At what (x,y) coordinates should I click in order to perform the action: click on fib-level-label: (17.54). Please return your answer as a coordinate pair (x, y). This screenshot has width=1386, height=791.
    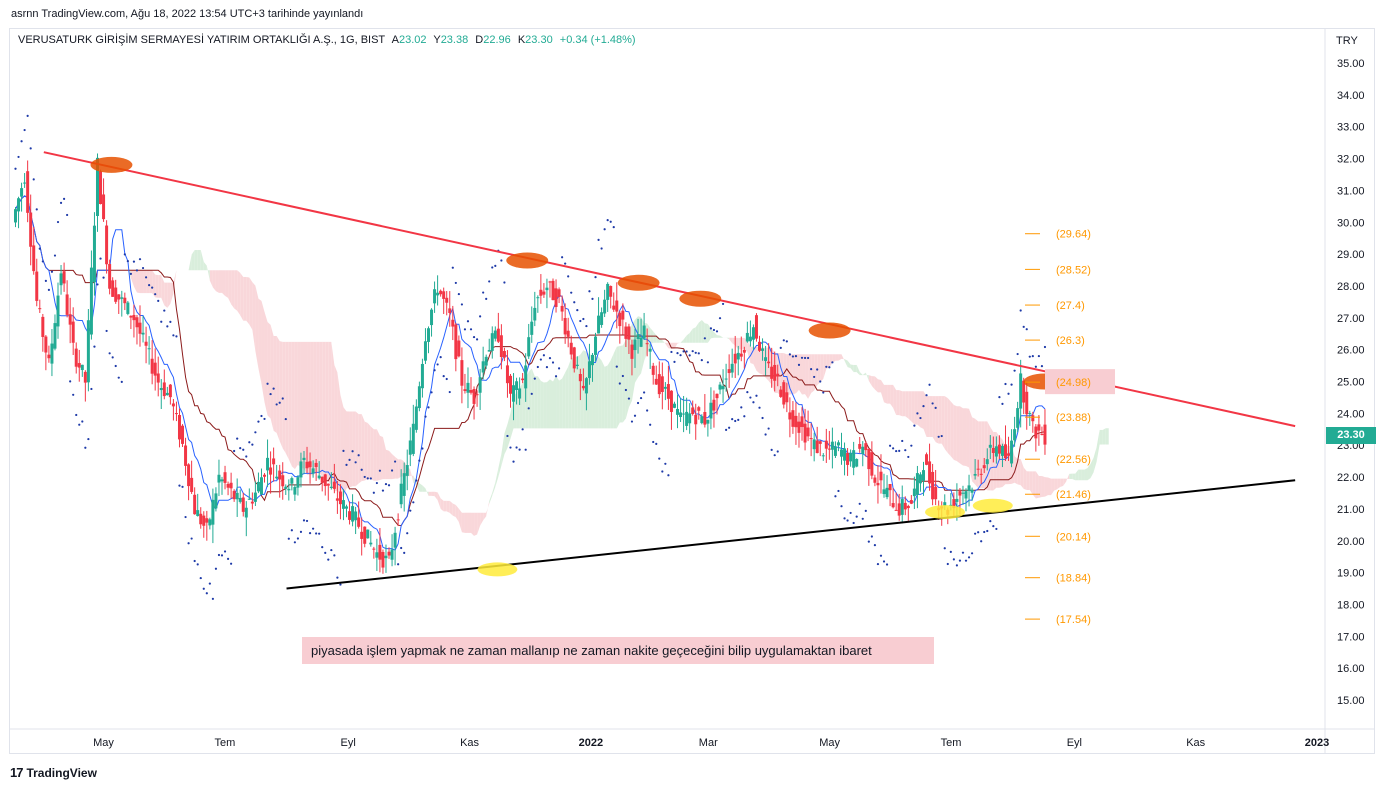
    Looking at the image, I should click on (1073, 620).